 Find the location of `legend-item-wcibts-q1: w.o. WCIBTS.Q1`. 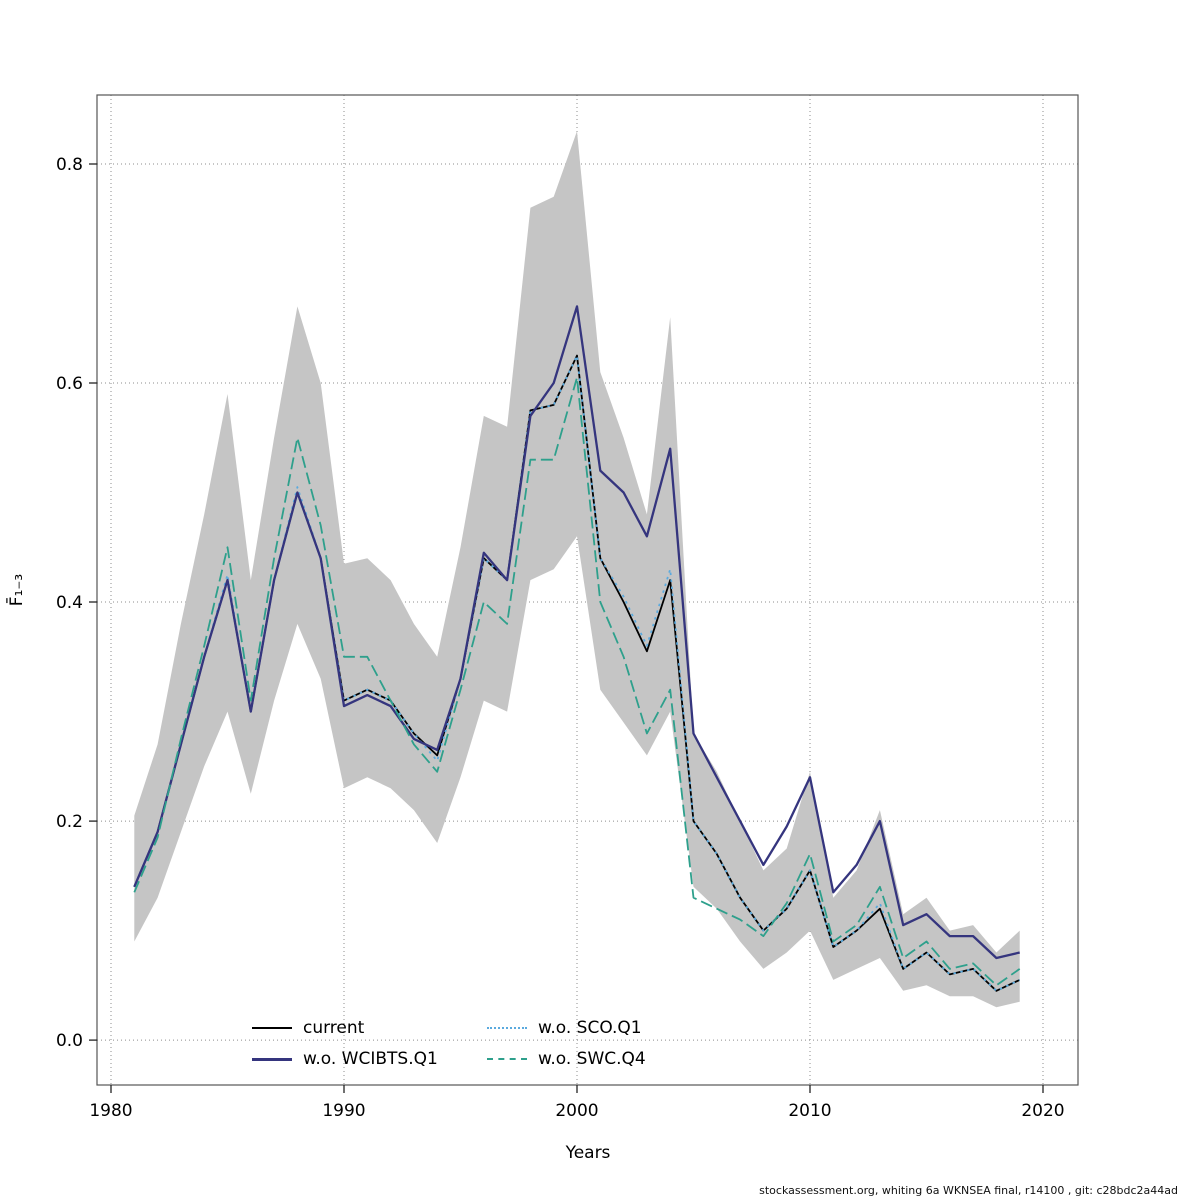

legend-item-wcibts-q1: w.o. WCIBTS.Q1 is located at coordinates (369, 1059).